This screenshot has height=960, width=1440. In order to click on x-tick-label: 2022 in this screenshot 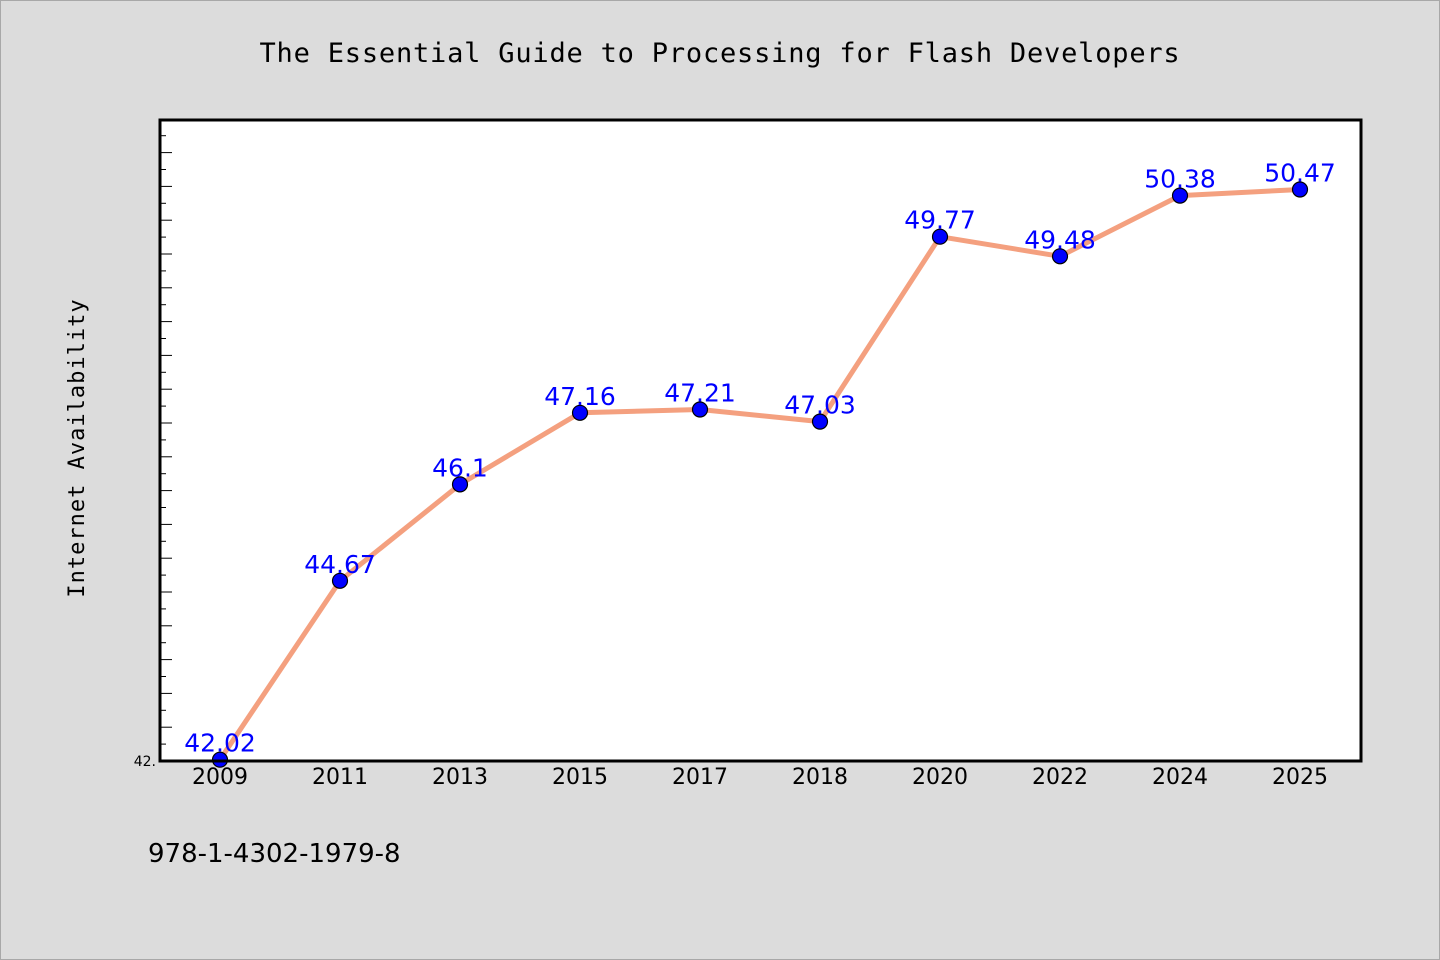, I will do `click(1060, 777)`.